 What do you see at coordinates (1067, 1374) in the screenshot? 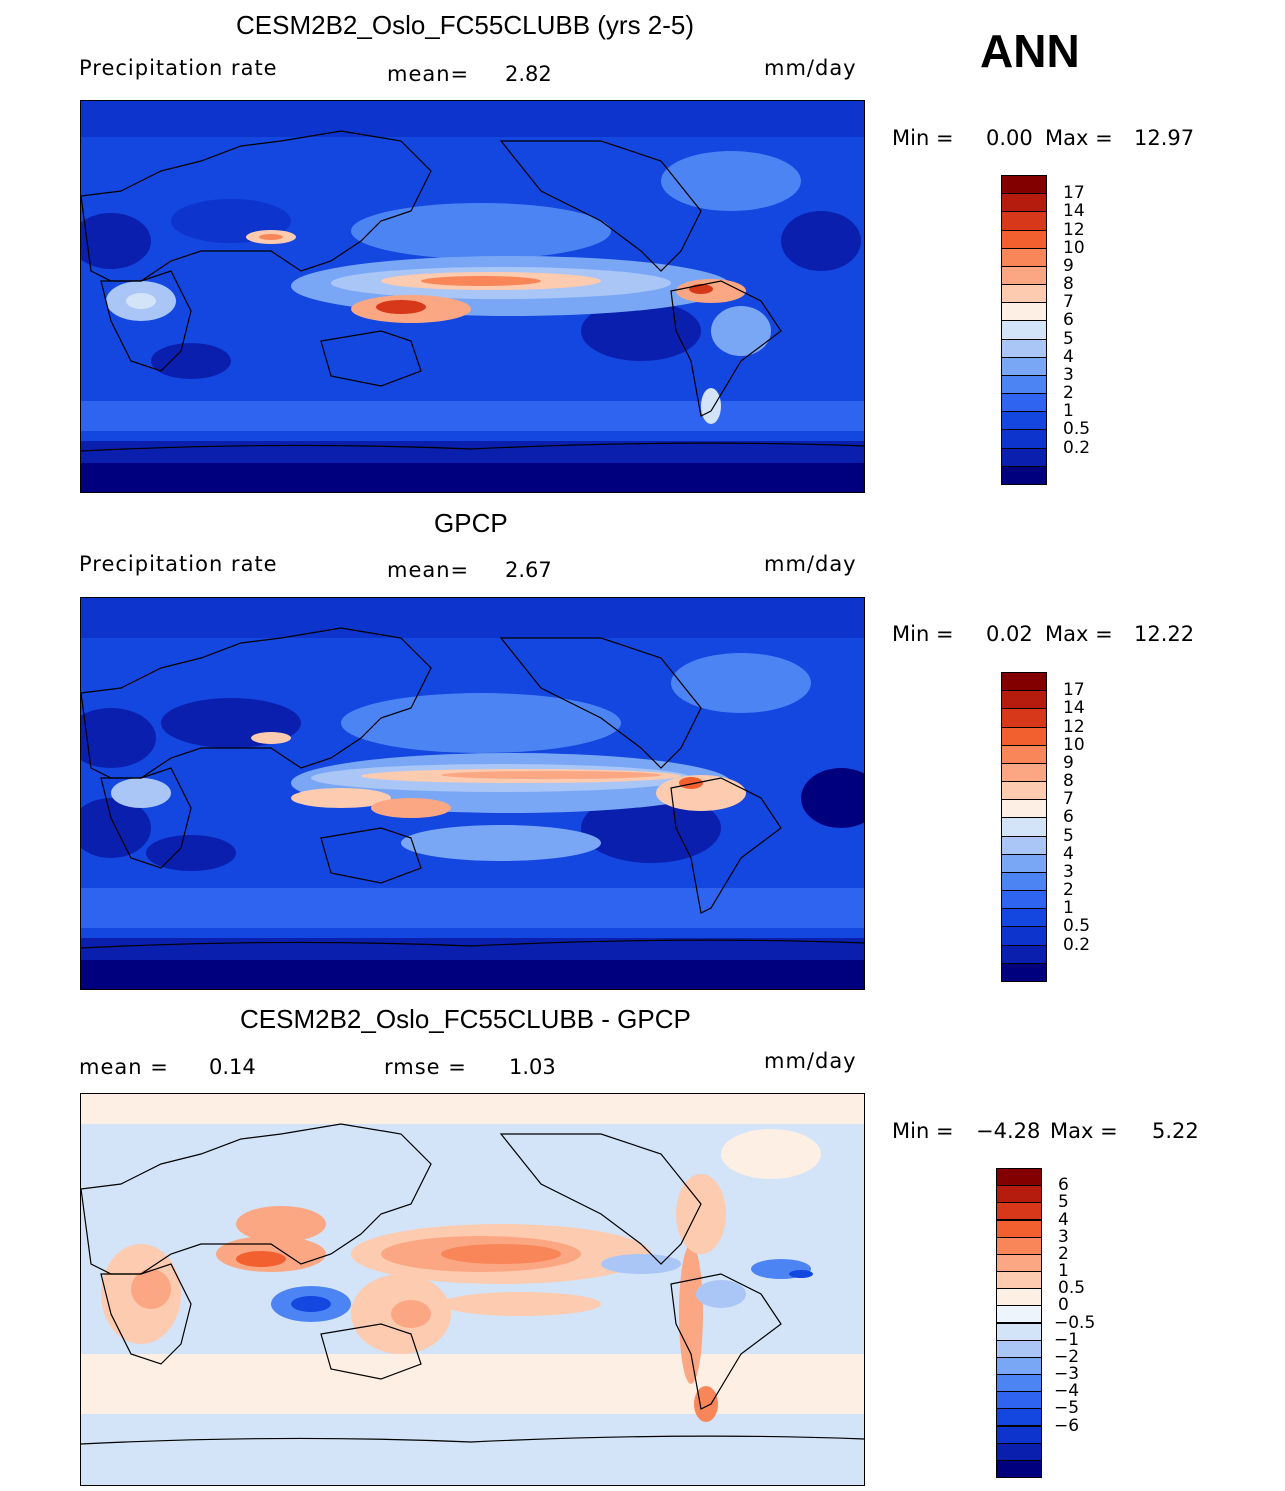
I see `colorbar-tick-label: −3` at bounding box center [1067, 1374].